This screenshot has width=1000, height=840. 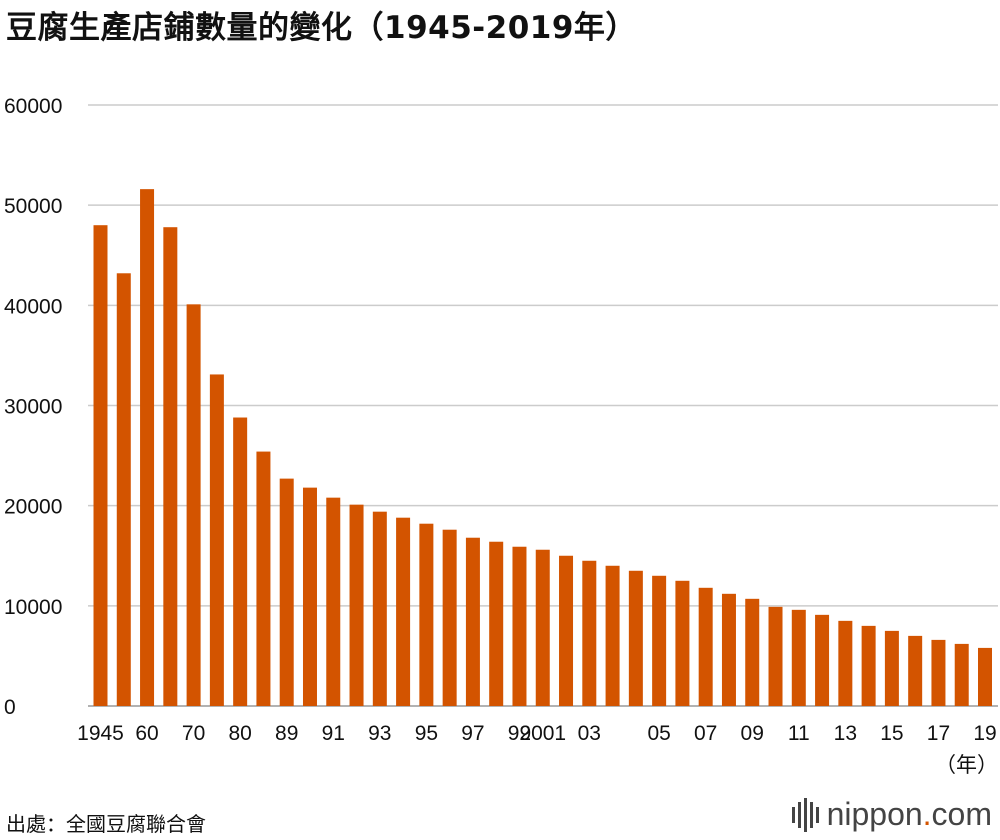 I want to click on y-tick-label: 40000, so click(x=33, y=306).